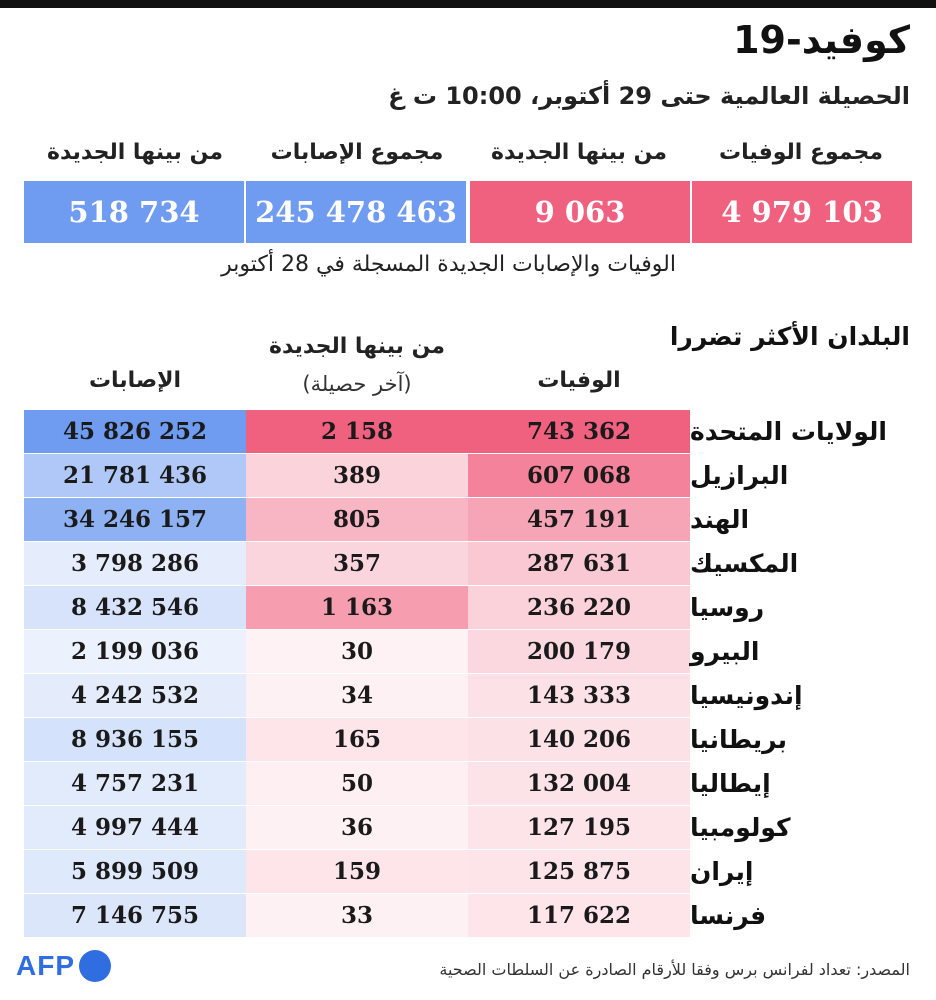  What do you see at coordinates (135, 695) in the screenshot?
I see `cases-cell: 4 242 532` at bounding box center [135, 695].